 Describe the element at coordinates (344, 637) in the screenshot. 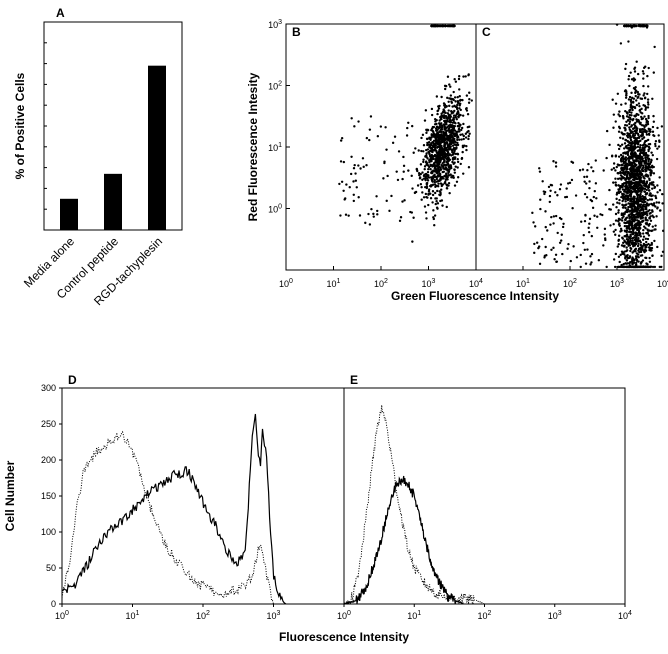

I see `fluorescence-intensity-xlabel: Fluorescence Intensity` at that location.